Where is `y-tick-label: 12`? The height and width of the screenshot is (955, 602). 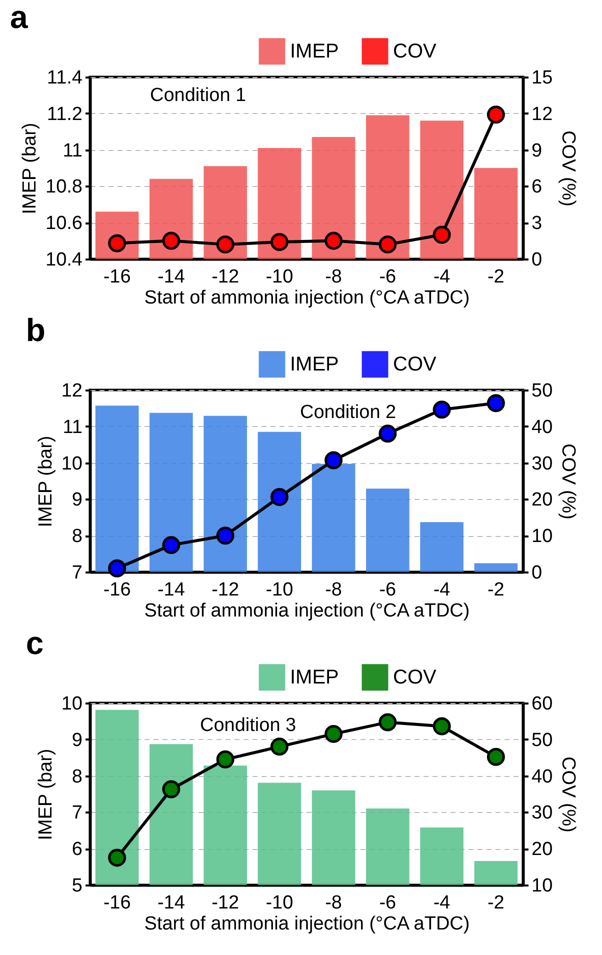 y-tick-label: 12 is located at coordinates (71, 391).